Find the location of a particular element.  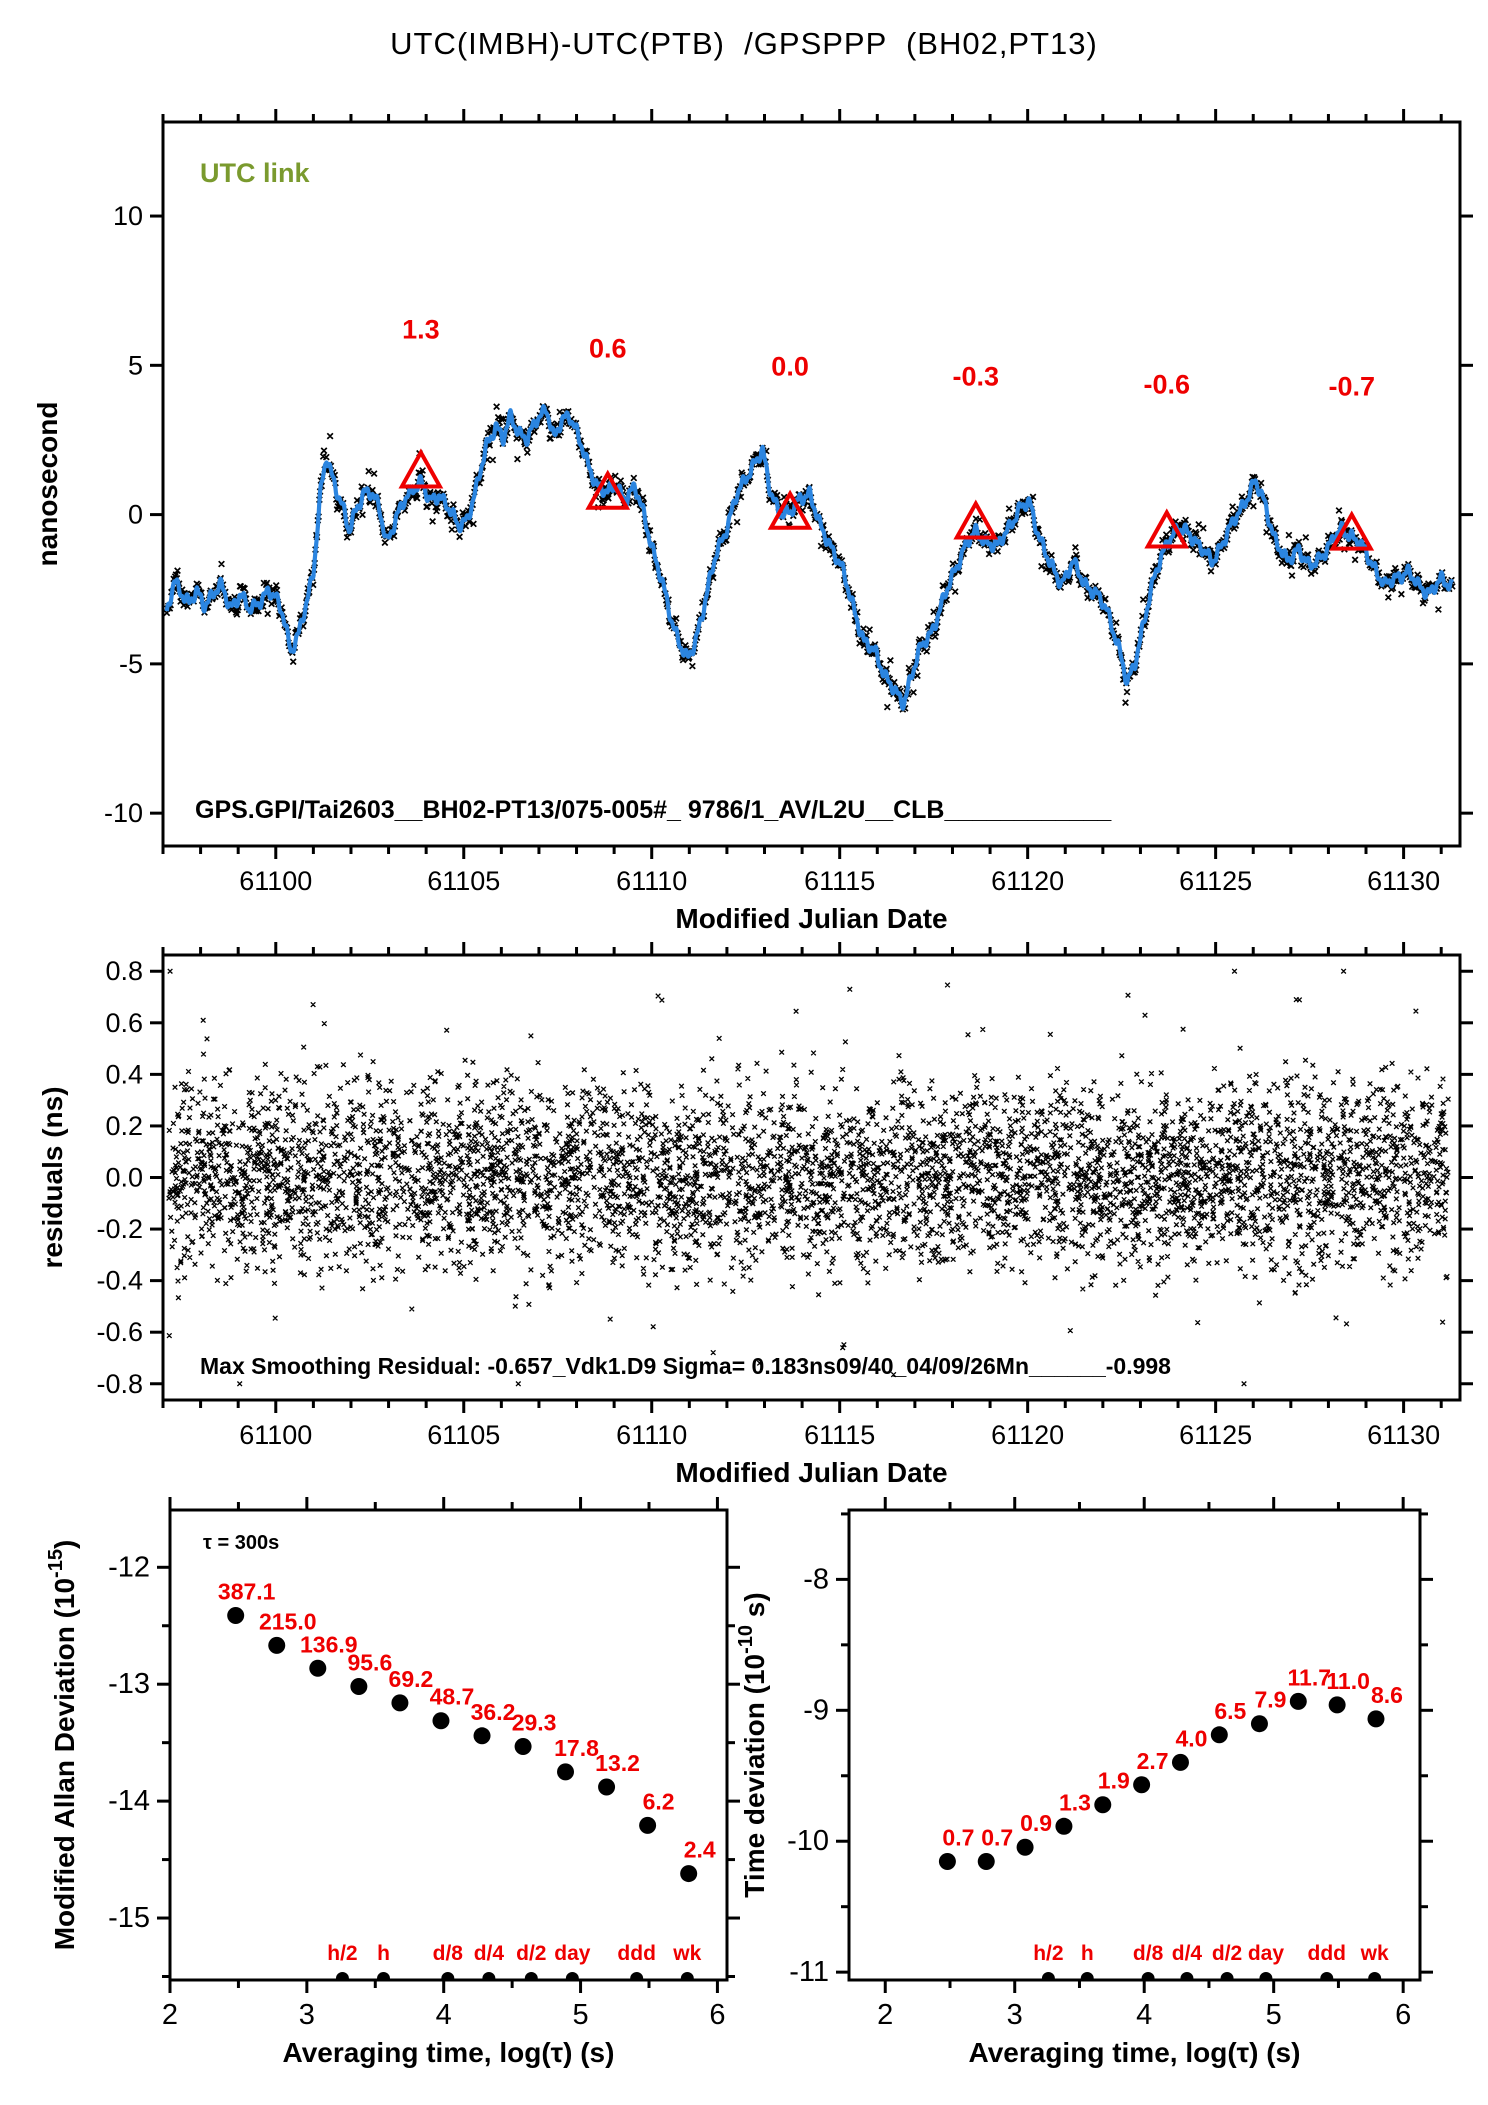

deviation-point-value: 17.8 is located at coordinates (576, 1748).